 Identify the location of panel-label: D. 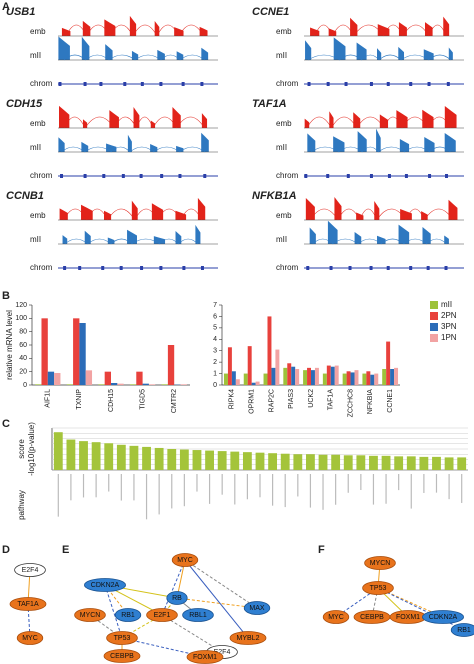
(6, 550).